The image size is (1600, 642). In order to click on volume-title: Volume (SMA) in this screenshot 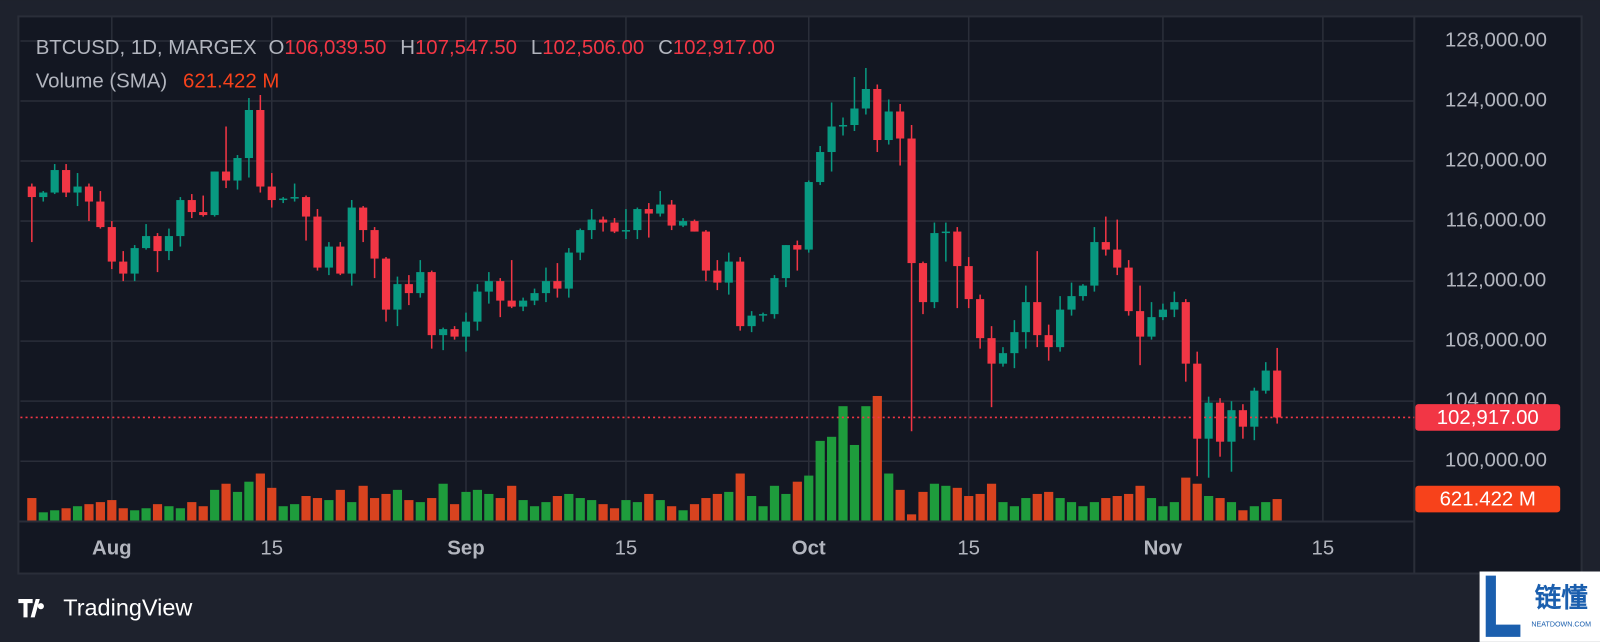, I will do `click(101, 82)`.